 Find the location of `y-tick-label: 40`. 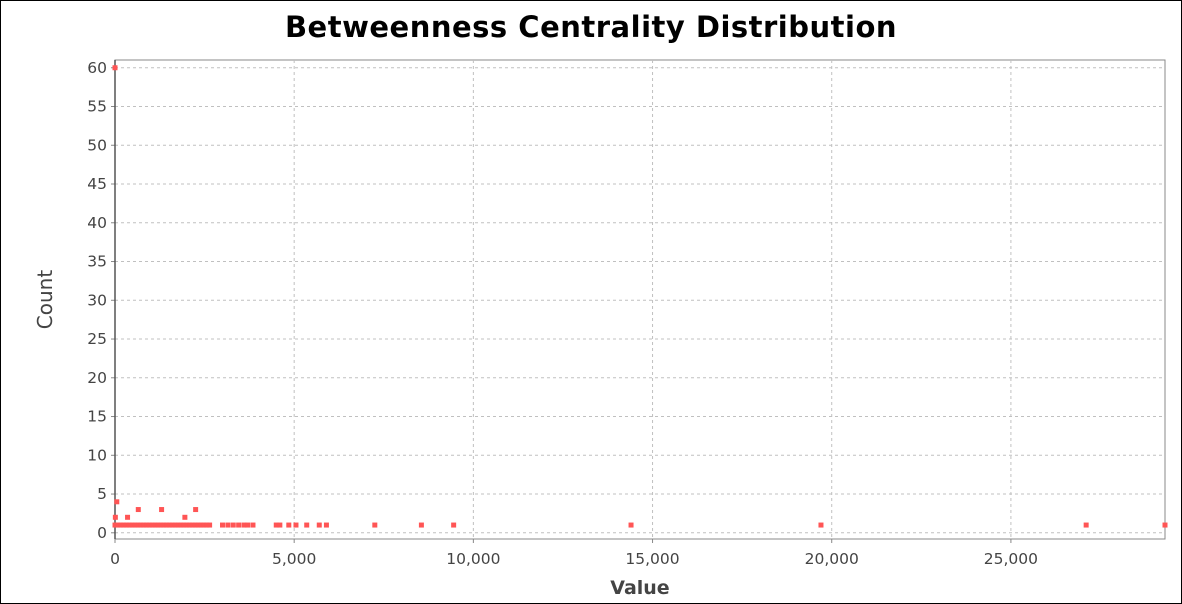

y-tick-label: 40 is located at coordinates (97, 223).